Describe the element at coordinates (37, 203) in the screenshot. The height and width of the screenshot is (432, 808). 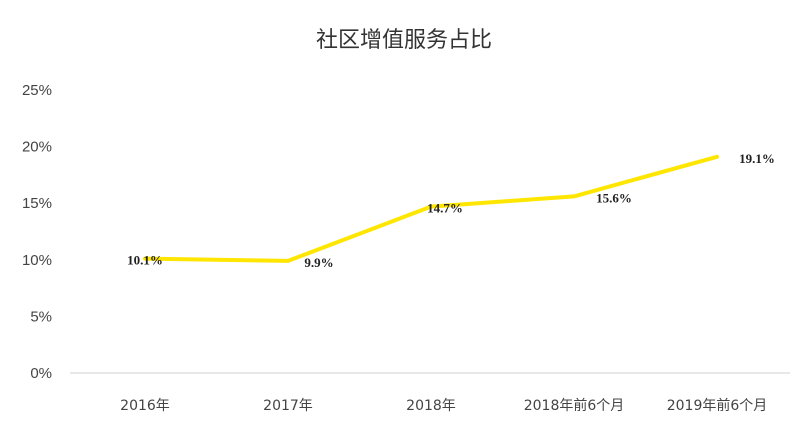
I see `y-tick-label: 15%` at that location.